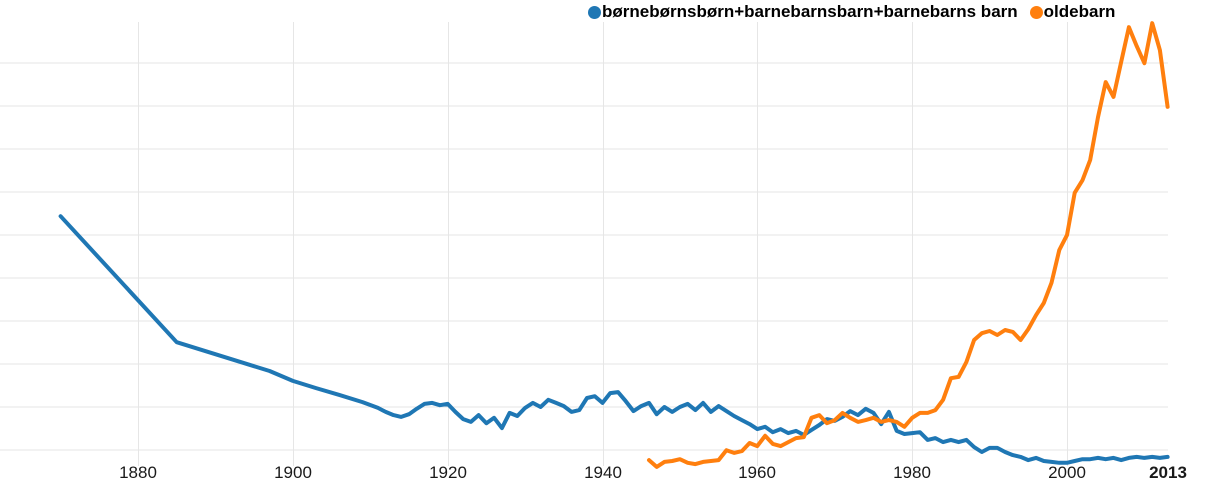 The height and width of the screenshot is (501, 1205). I want to click on x-tick-1900: 1900, so click(293, 472).